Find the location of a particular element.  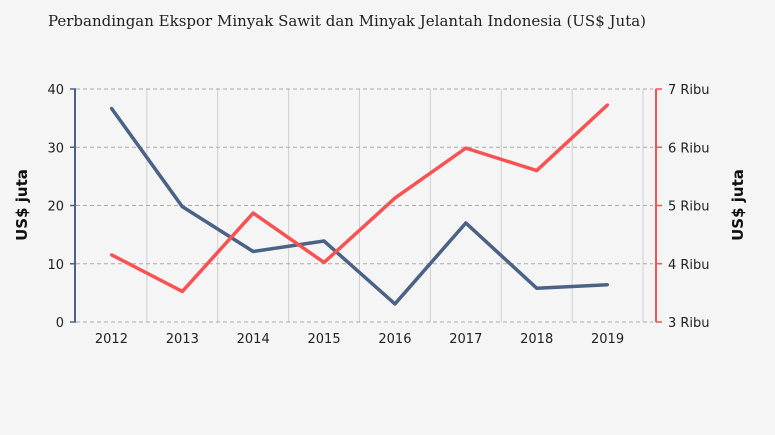

x-tick-label: 2014 is located at coordinates (253, 339).